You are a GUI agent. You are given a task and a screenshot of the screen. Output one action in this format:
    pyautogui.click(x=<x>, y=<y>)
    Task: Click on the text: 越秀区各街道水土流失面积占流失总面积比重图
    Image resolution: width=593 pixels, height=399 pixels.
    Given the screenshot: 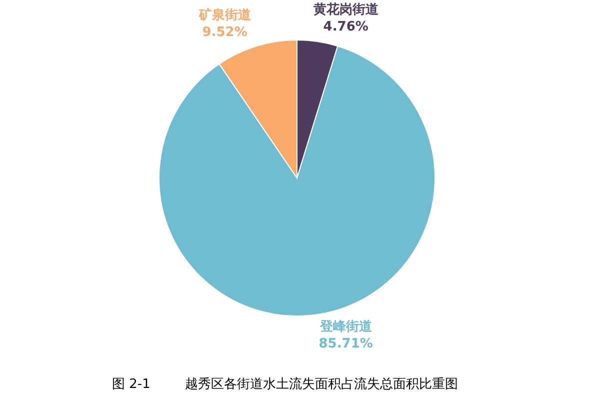 What is the action you would take?
    pyautogui.click(x=321, y=384)
    